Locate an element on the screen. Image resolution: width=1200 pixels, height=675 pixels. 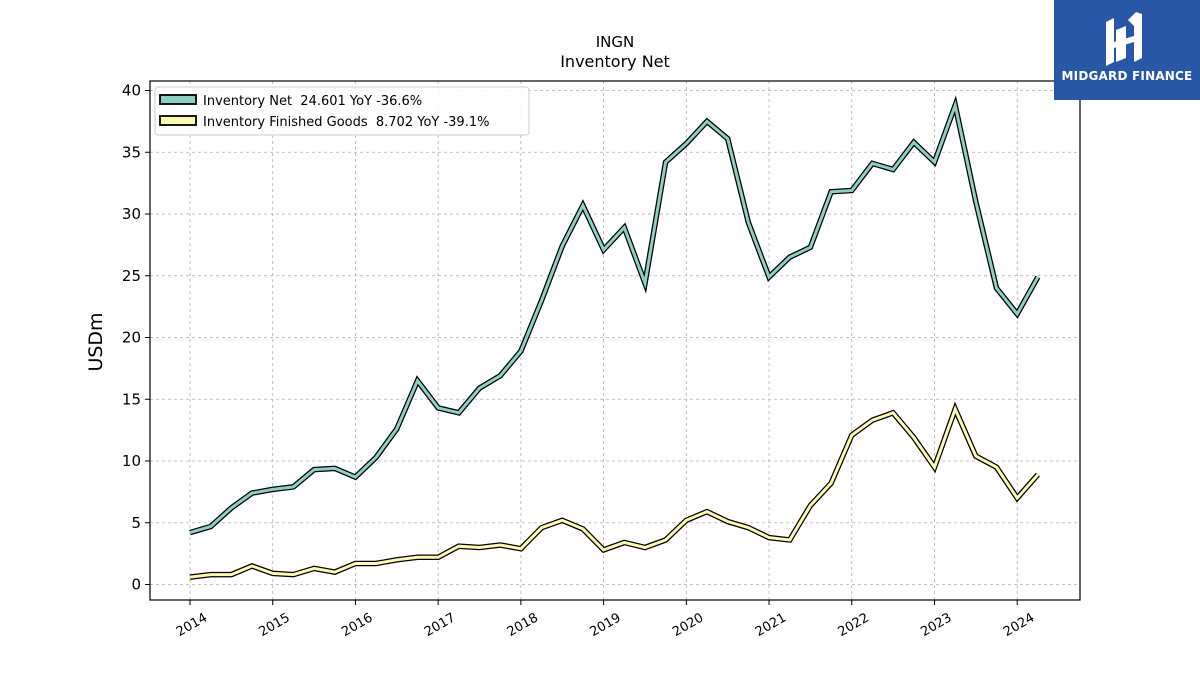
x-tick-label: 2020 is located at coordinates (688, 625).